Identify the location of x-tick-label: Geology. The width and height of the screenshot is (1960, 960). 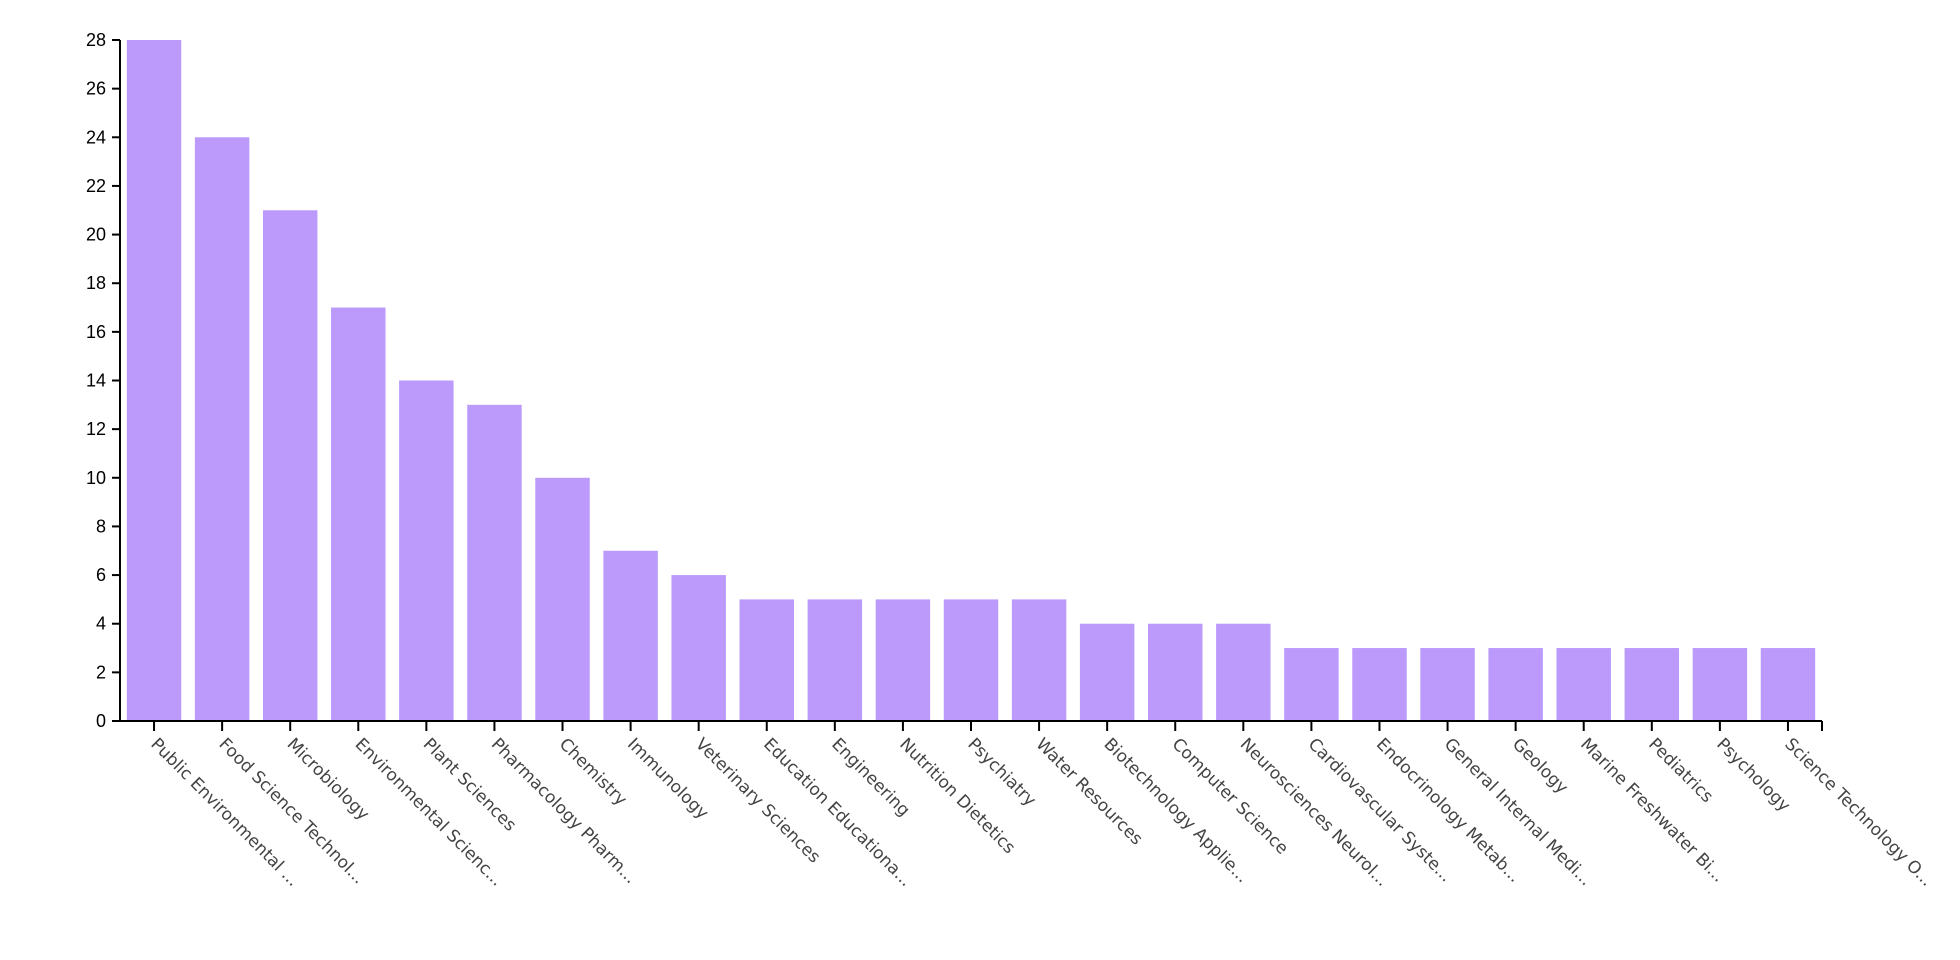
(1540, 766).